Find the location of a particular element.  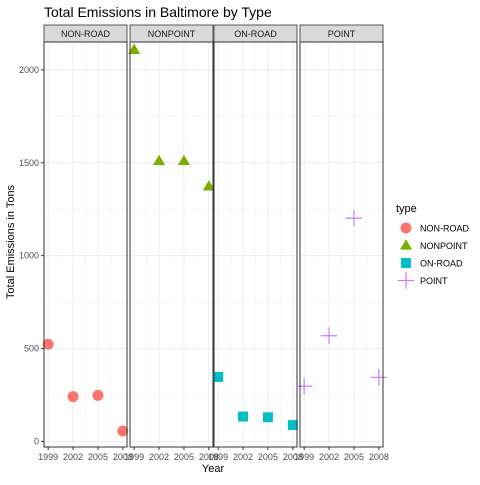

y-axis-label: Total Emissions in Tons is located at coordinates (11, 241).